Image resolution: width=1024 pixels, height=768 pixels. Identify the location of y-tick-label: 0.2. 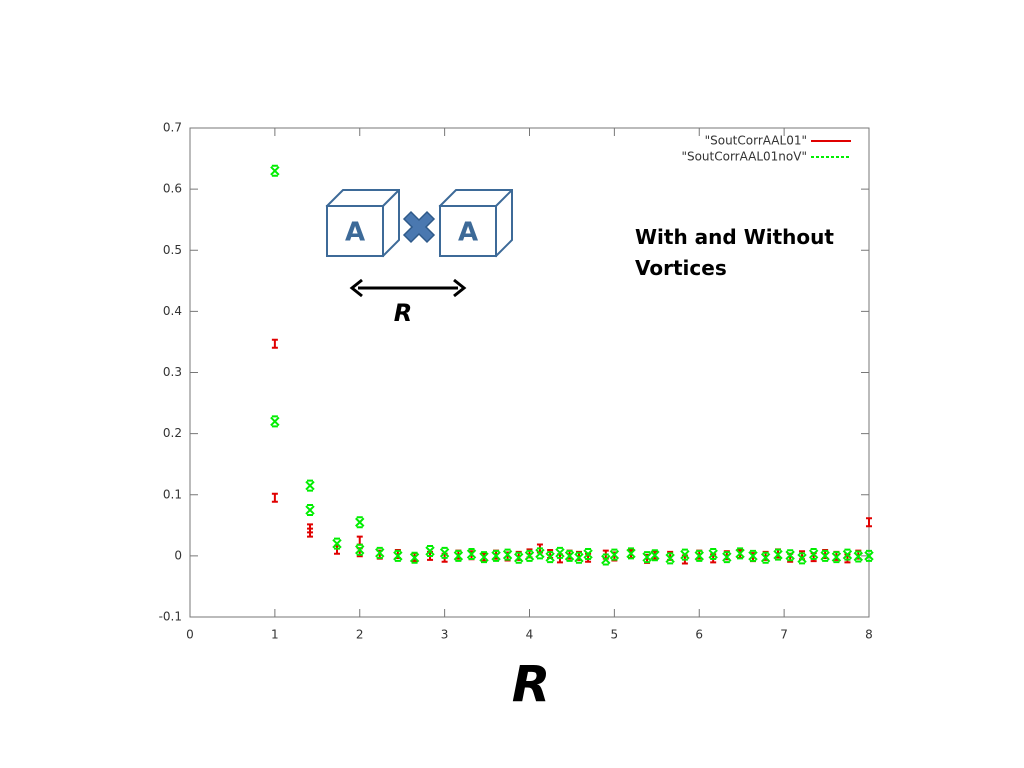
(172, 433).